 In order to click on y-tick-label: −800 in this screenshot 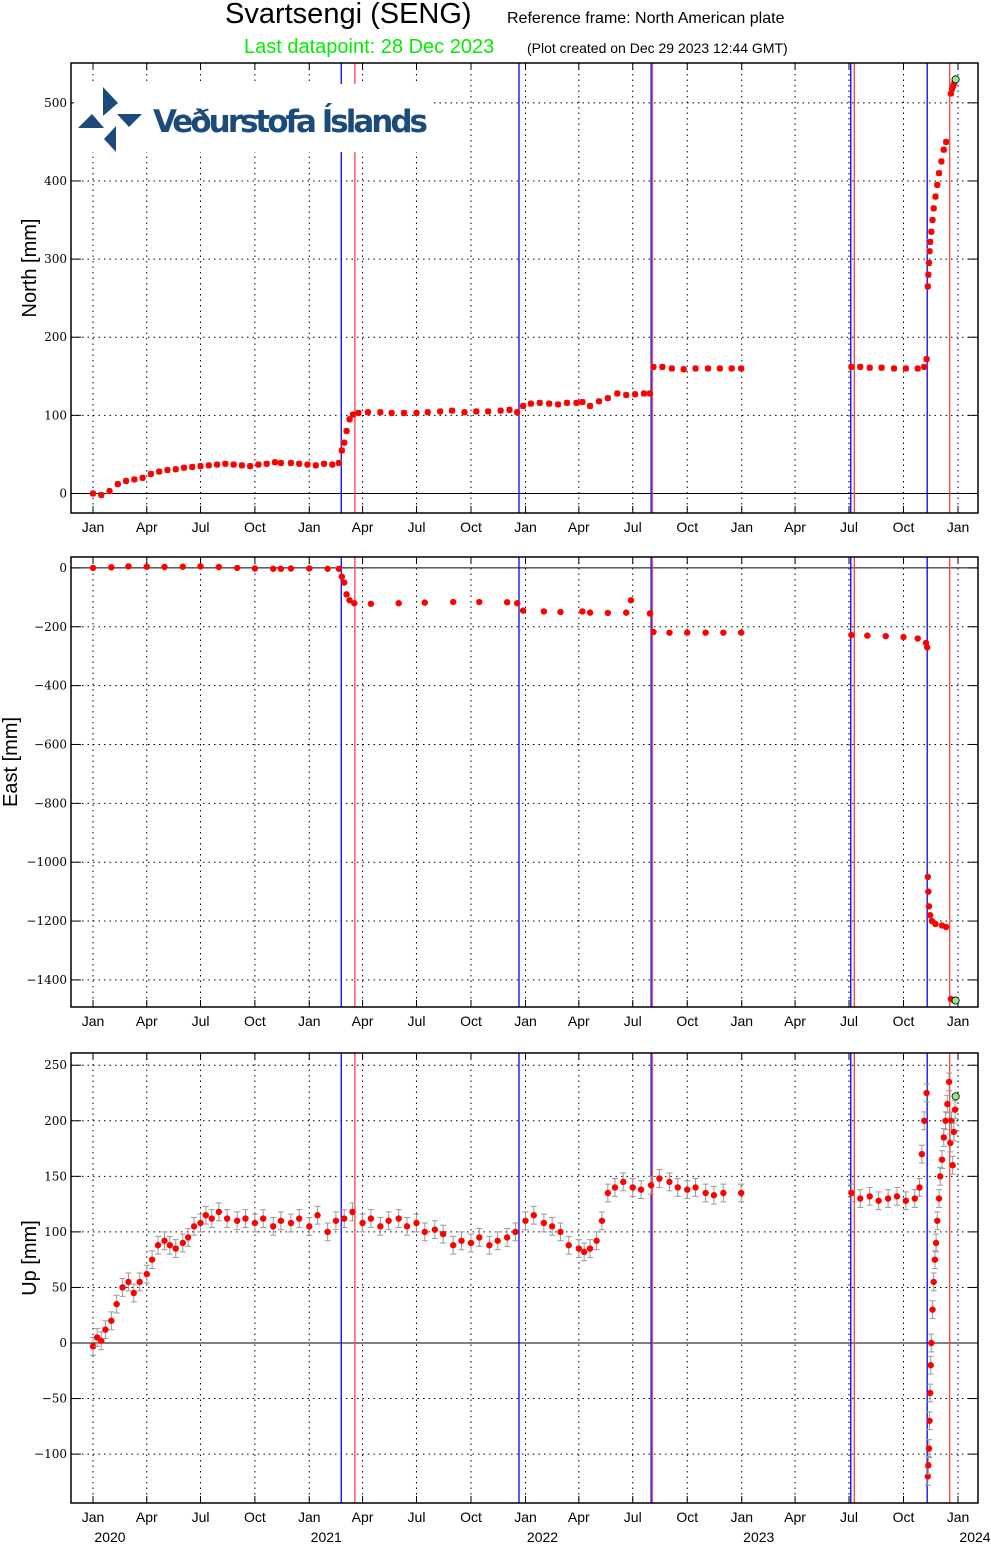, I will do `click(50, 803)`.